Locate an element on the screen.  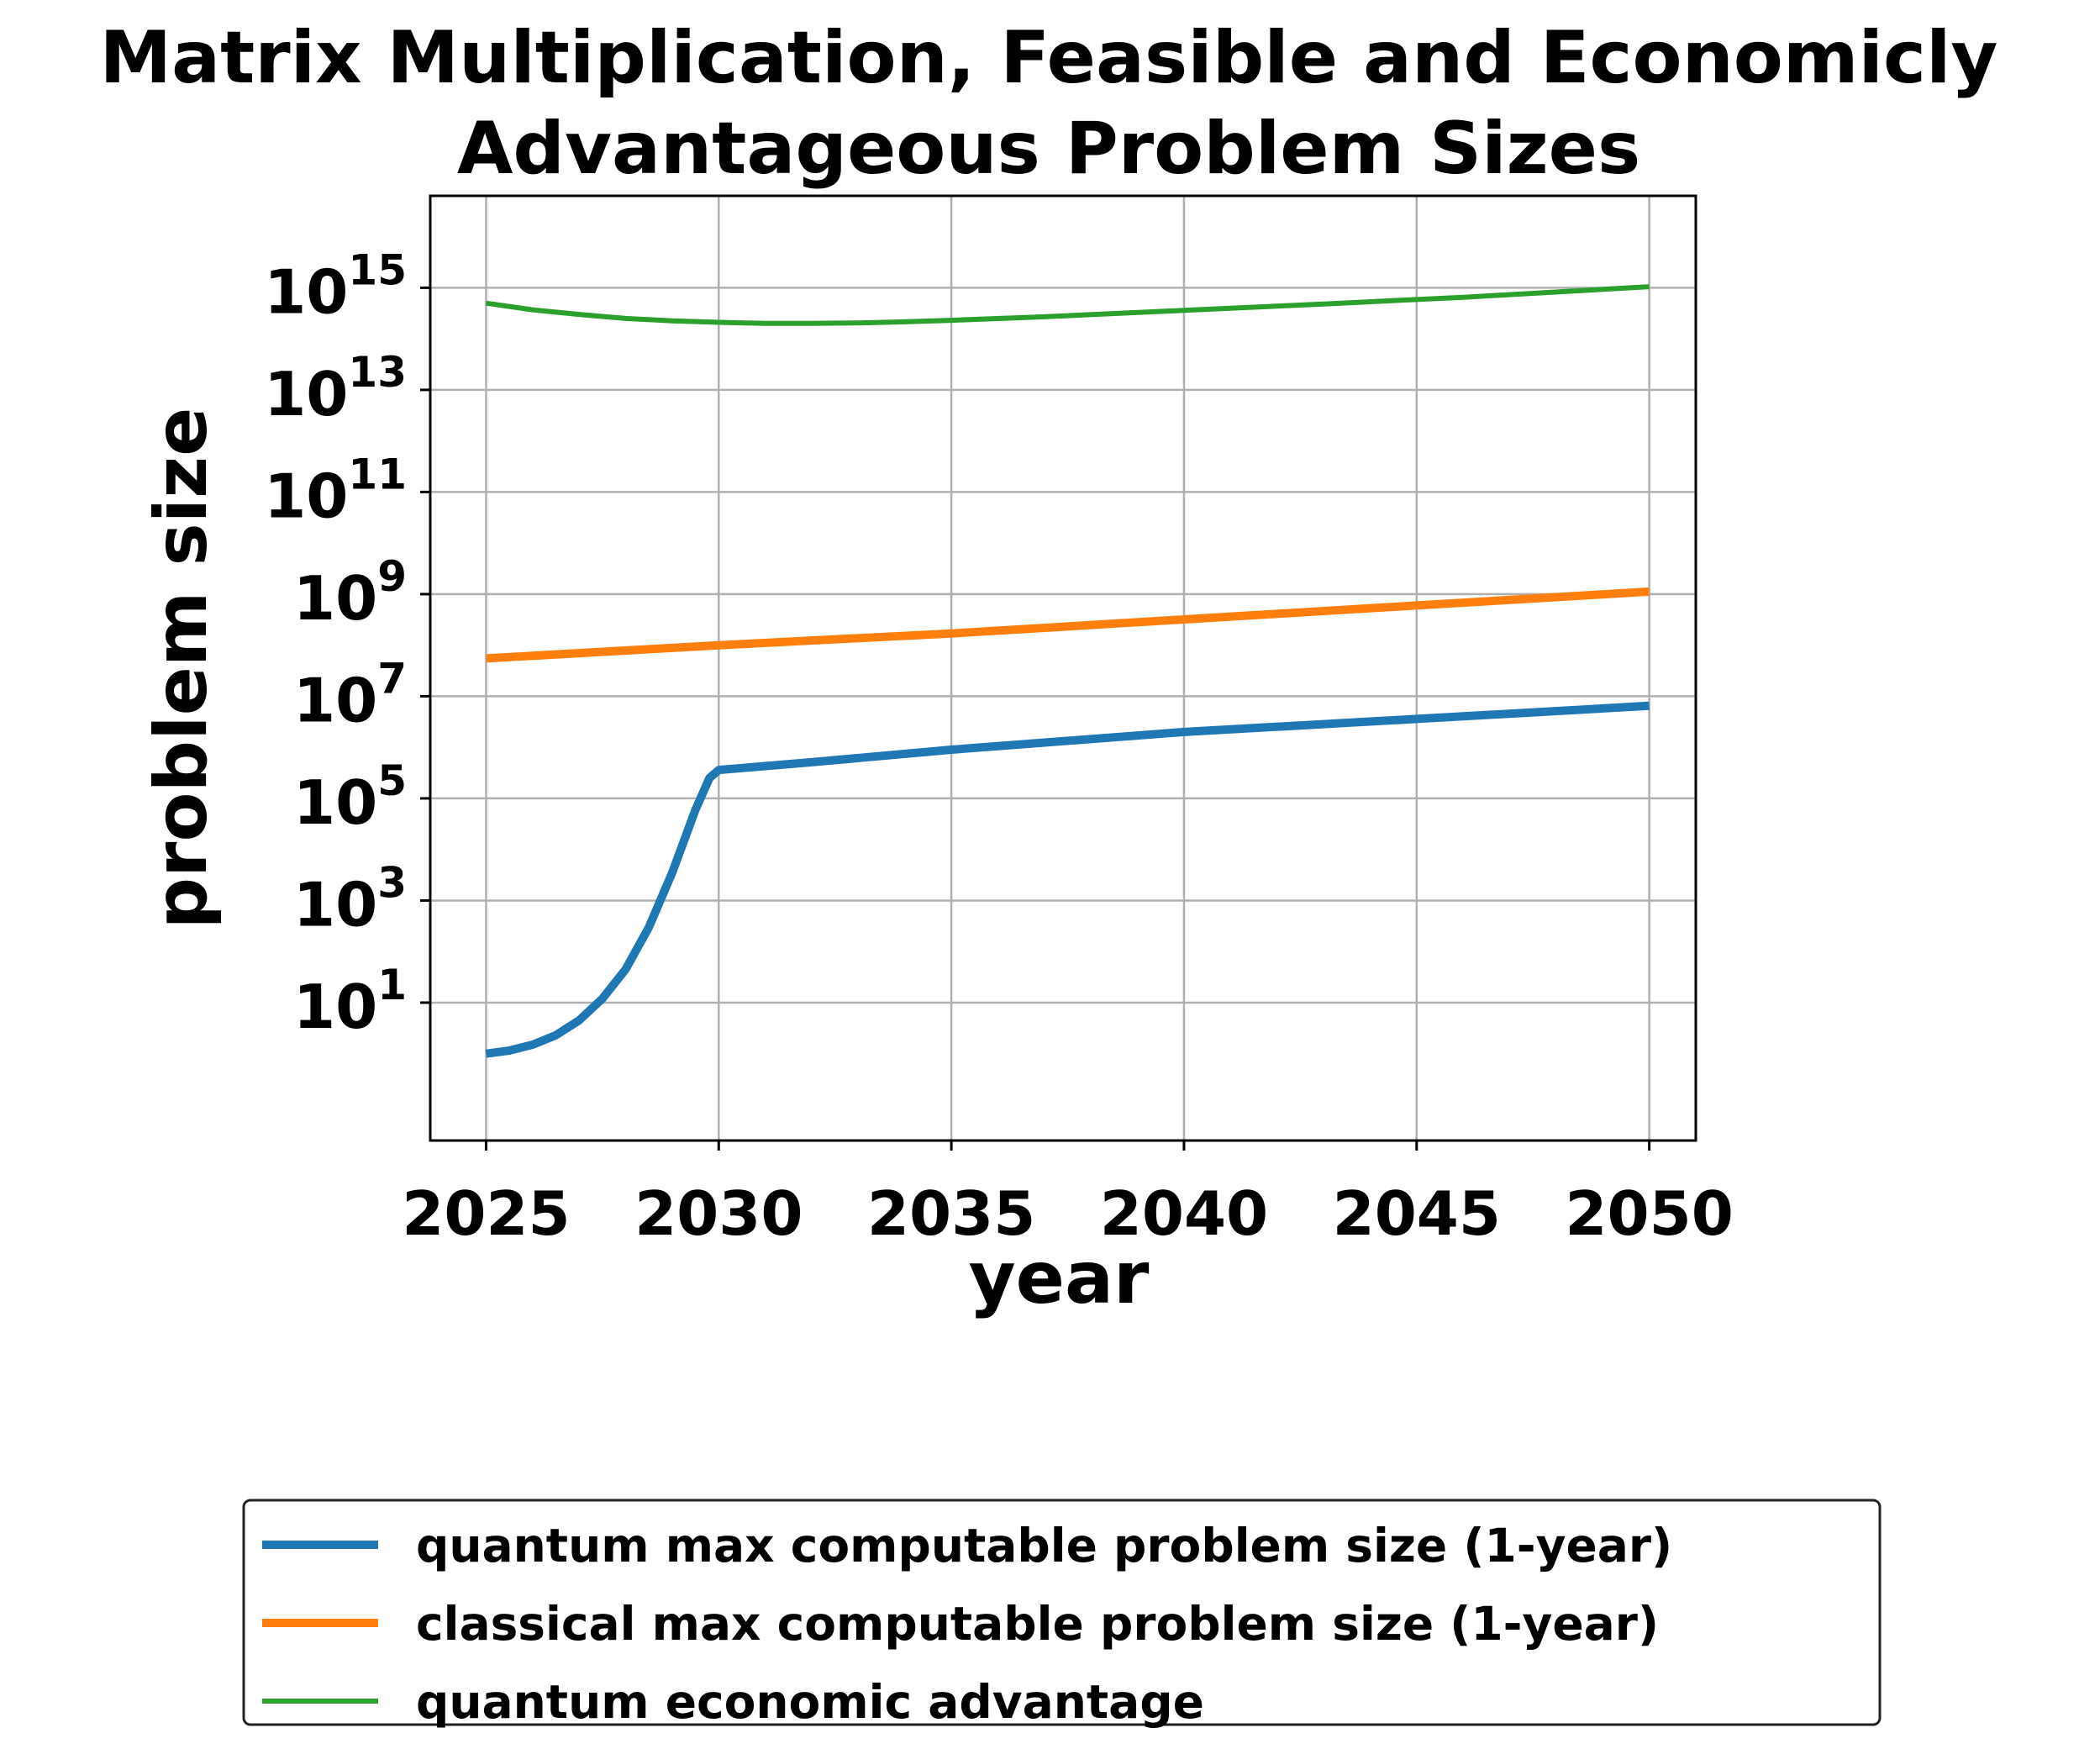
x-tick-label: 2035 is located at coordinates (951, 1213).